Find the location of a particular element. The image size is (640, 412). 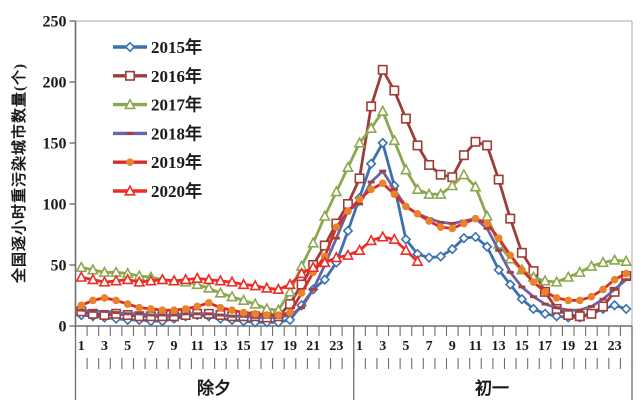

legend-item-2017年: 2017年 is located at coordinates (157, 105).